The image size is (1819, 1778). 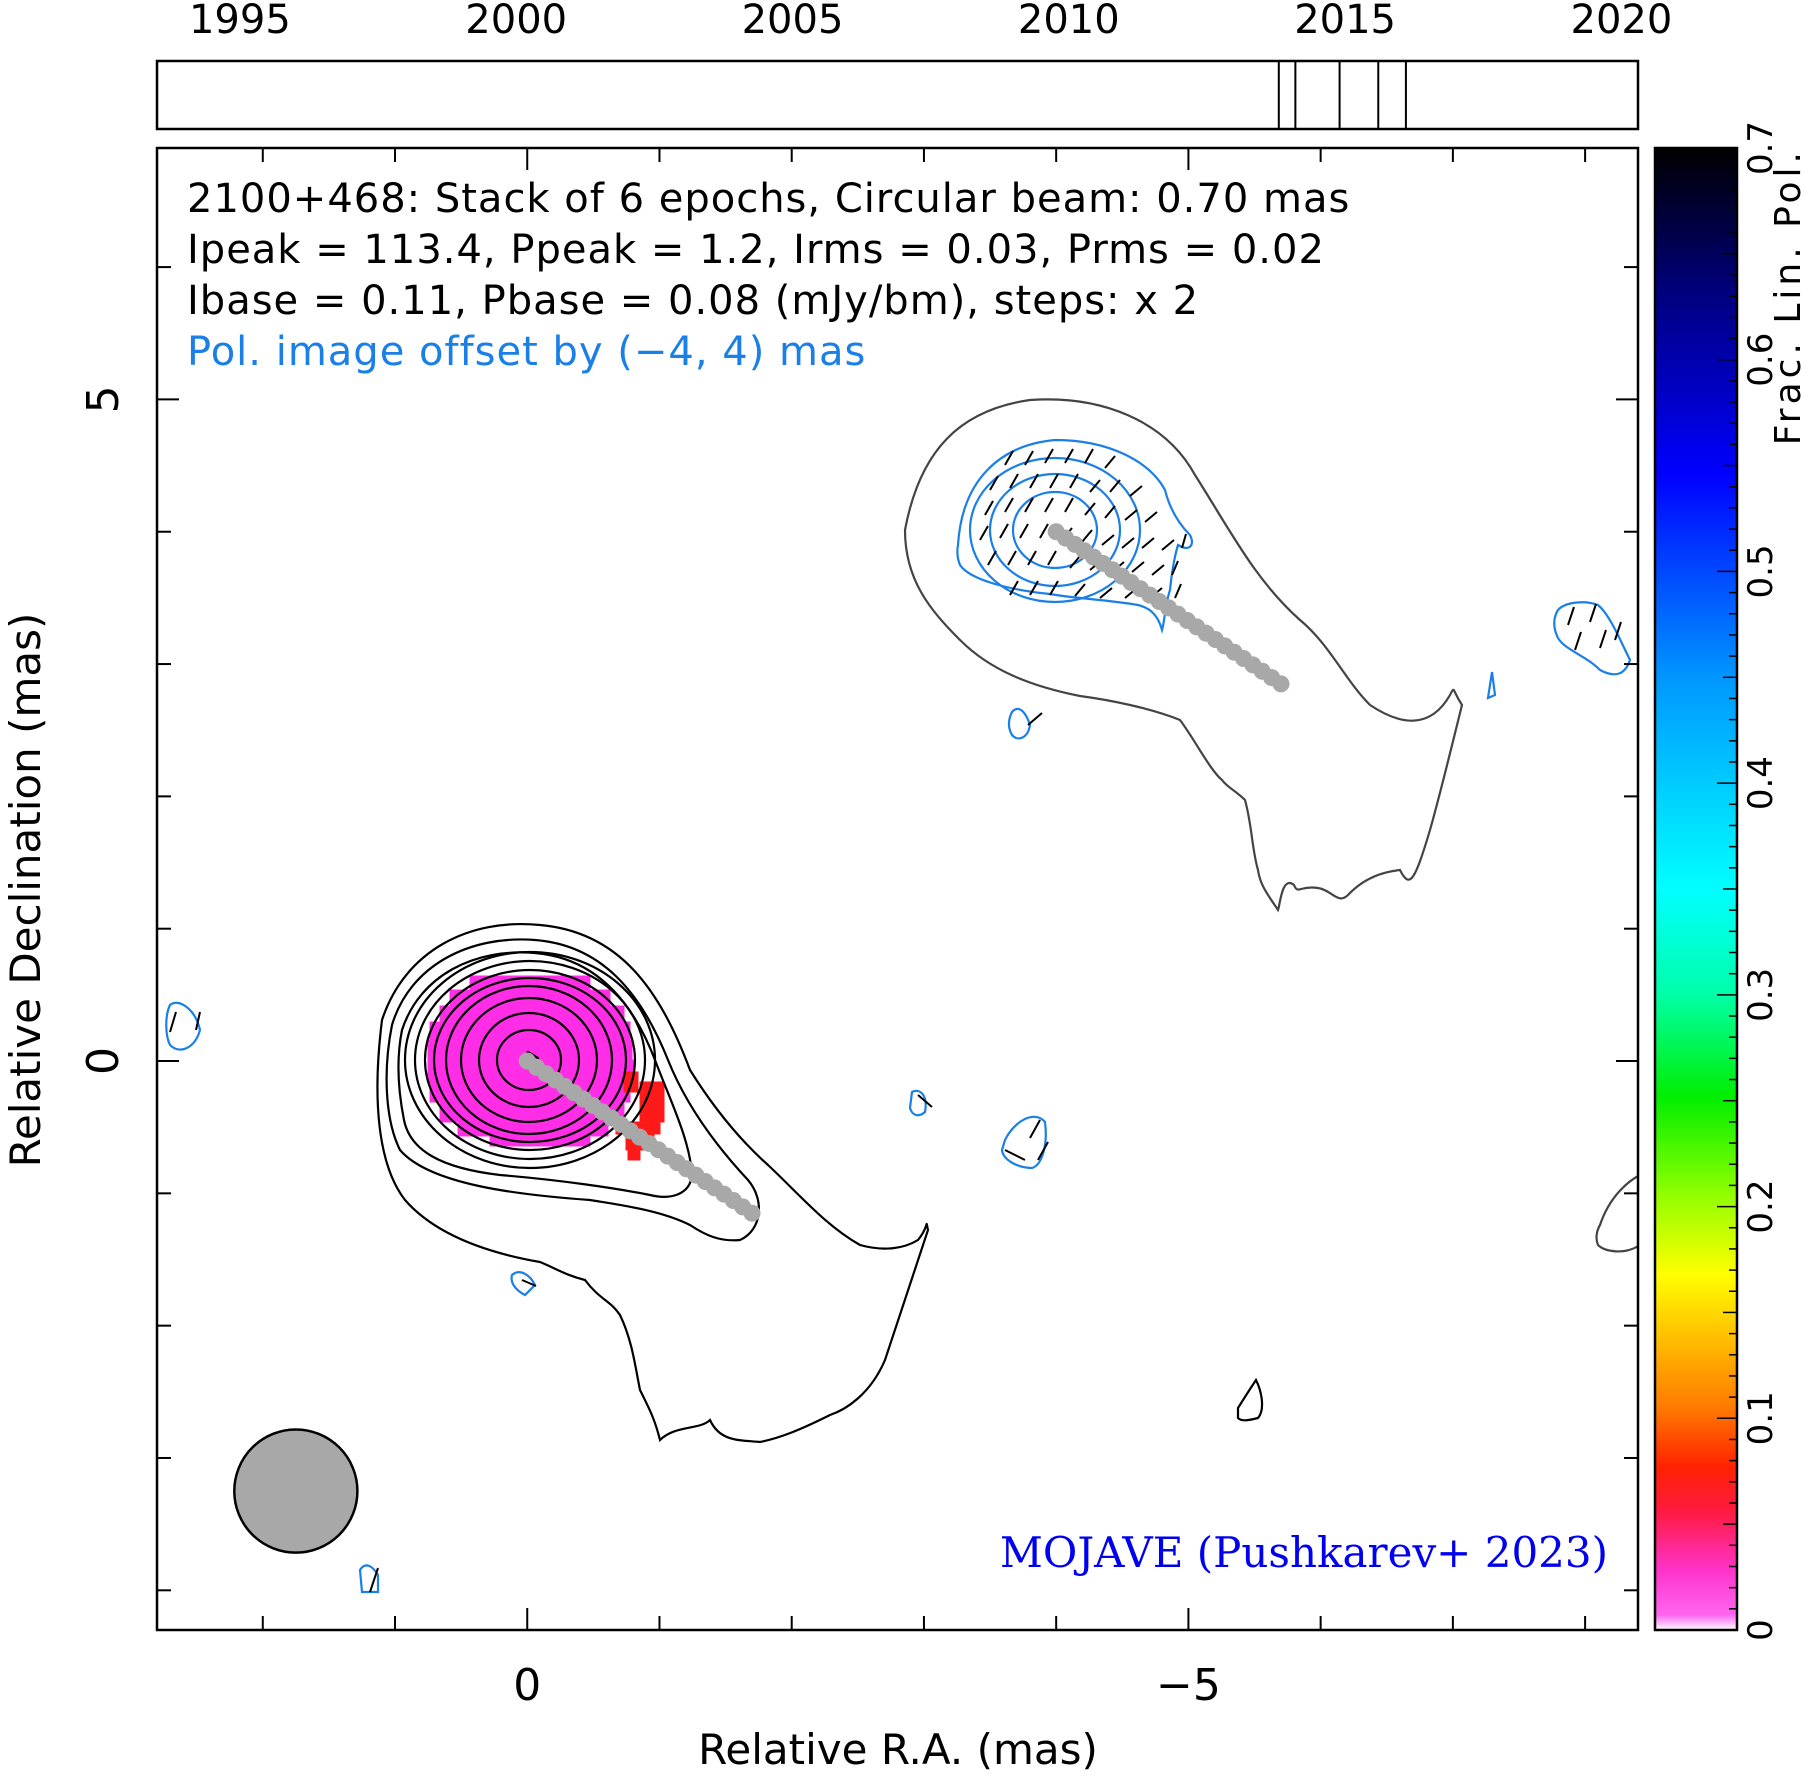 I want to click on colorbar-tick-label: 0.6, so click(x=1761, y=360).